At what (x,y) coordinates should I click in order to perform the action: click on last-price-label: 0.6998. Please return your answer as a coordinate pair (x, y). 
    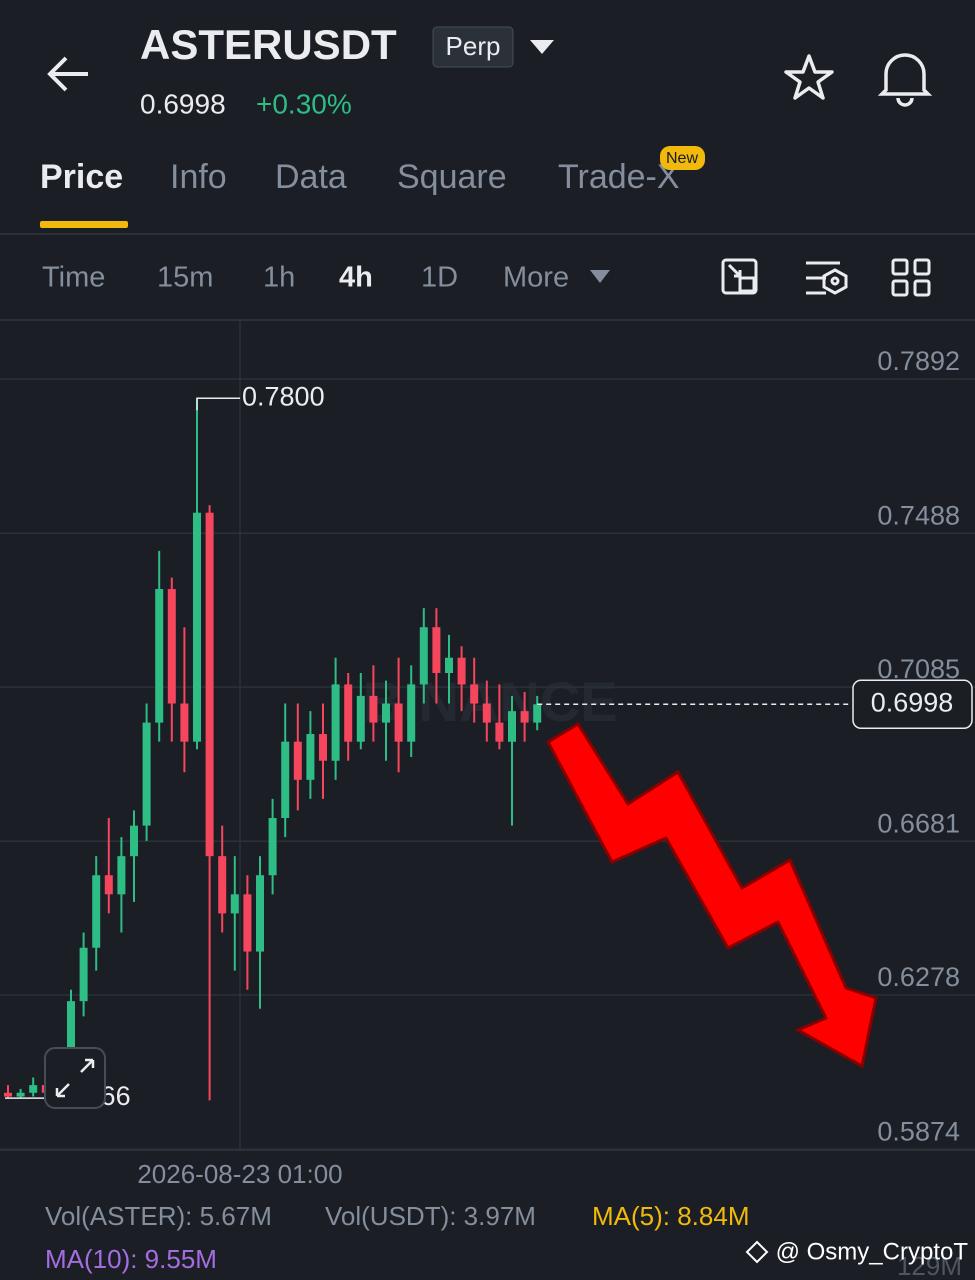
    Looking at the image, I should click on (912, 702).